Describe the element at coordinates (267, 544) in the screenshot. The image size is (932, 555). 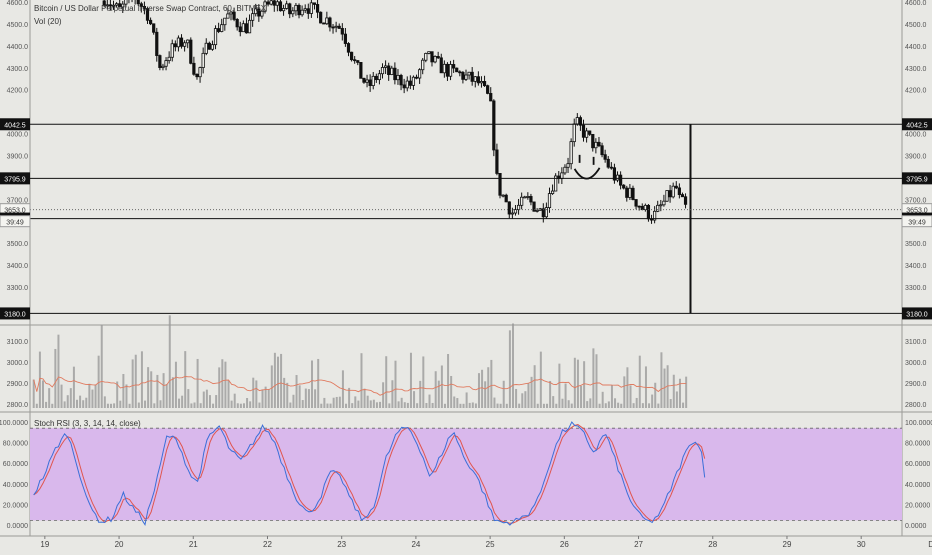
I see `time-label: 22` at that location.